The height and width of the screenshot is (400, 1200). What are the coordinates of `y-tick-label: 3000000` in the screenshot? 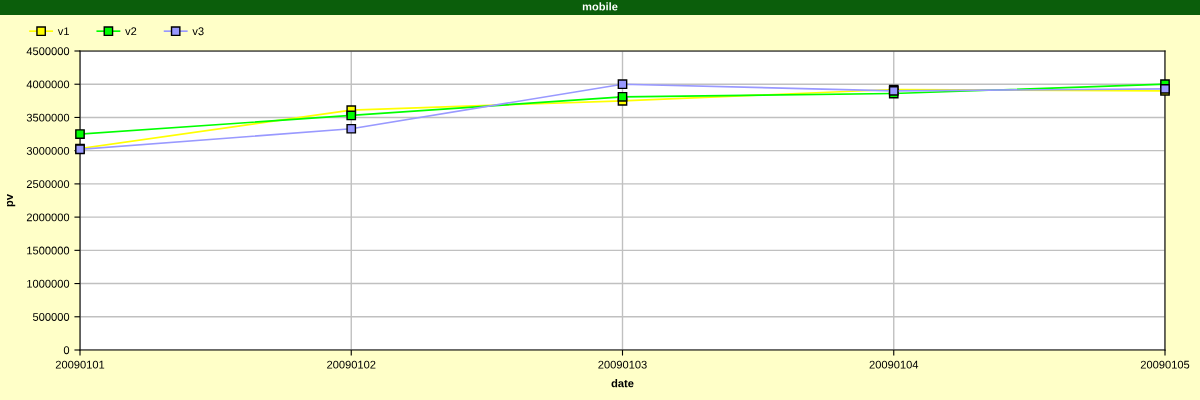 It's located at (48, 150).